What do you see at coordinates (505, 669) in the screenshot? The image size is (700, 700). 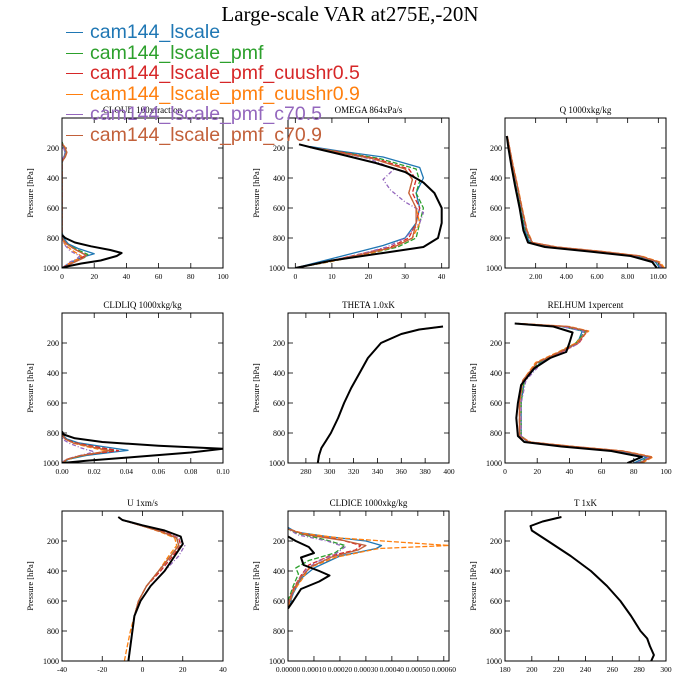 I see `x-tick-label: 180` at bounding box center [505, 669].